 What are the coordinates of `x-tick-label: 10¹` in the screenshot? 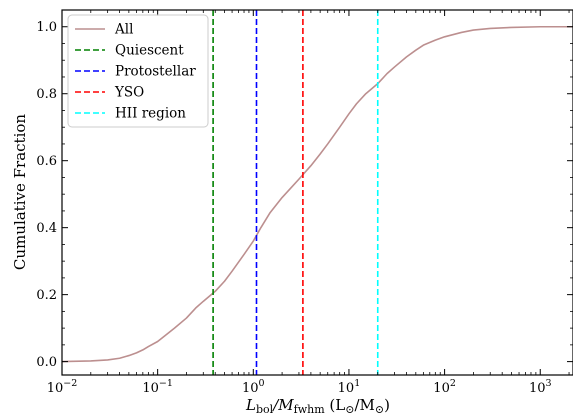 It's located at (349, 387).